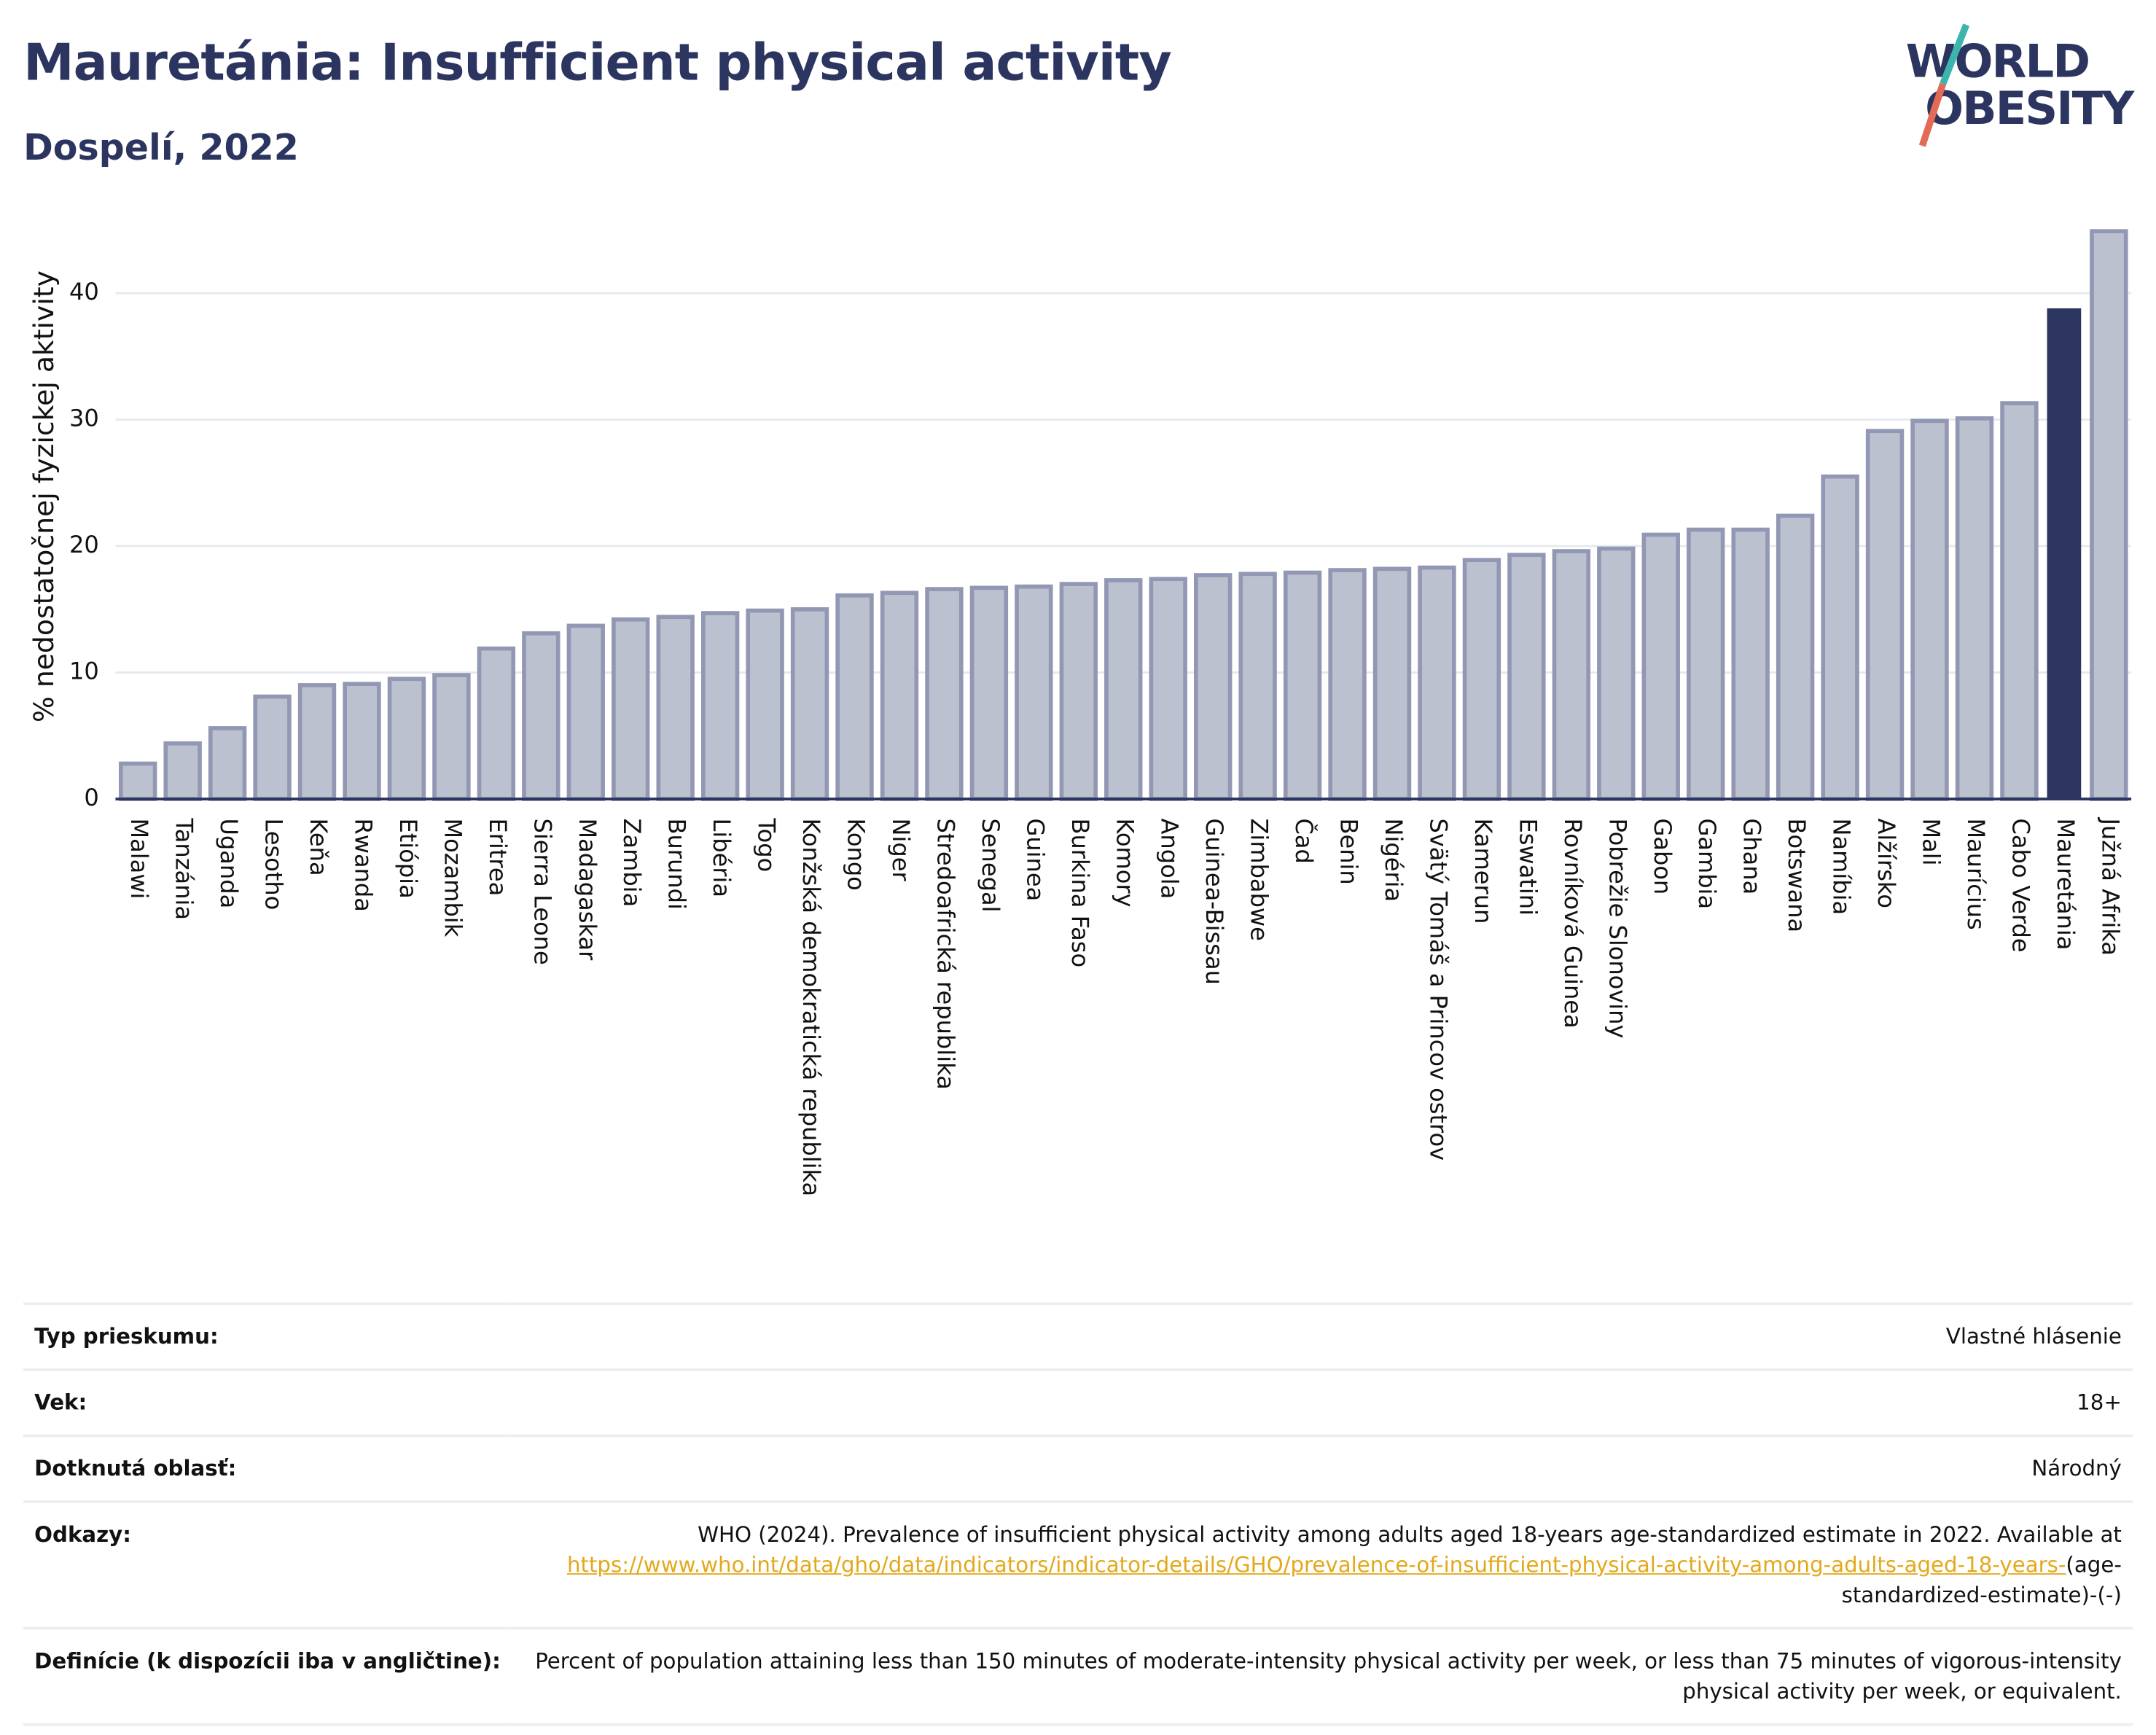  I want to click on x-tick-label: Lesotho, so click(274, 864).